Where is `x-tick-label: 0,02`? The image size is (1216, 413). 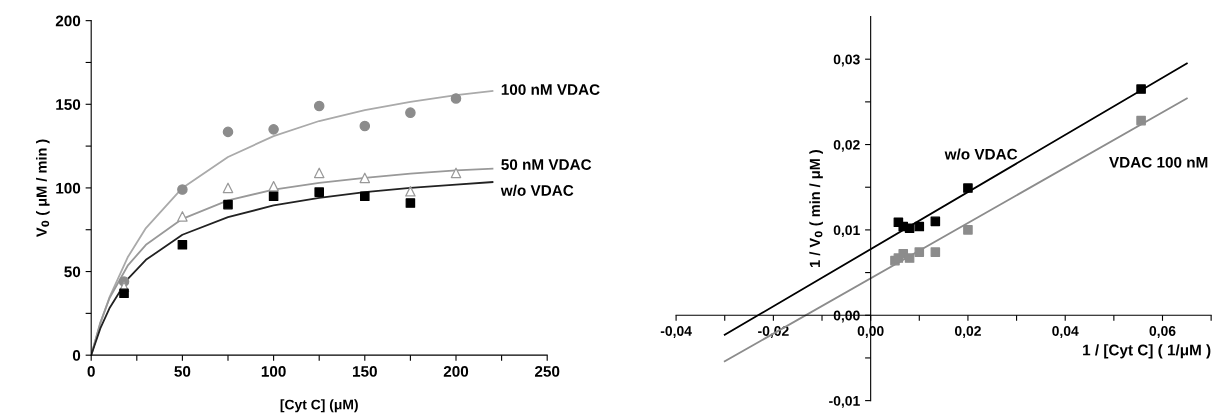 x-tick-label: 0,02 is located at coordinates (967, 332).